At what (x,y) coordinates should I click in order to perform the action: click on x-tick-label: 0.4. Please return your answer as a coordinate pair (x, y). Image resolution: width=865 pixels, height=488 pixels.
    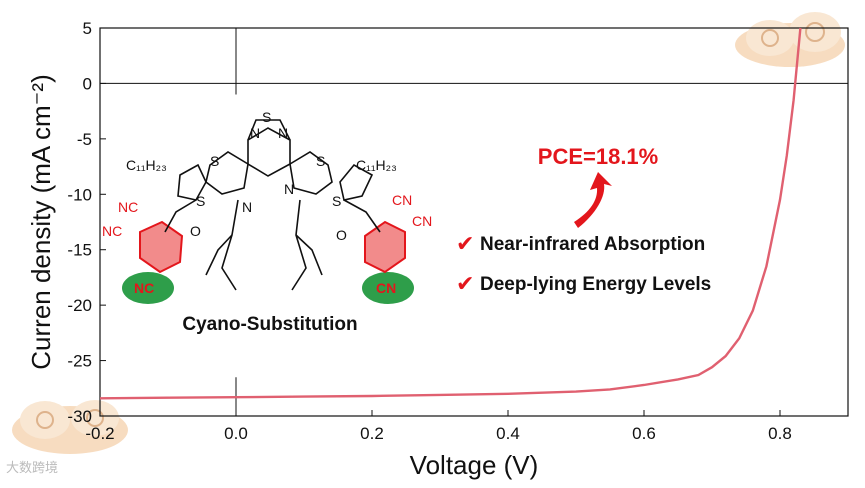
    Looking at the image, I should click on (508, 433).